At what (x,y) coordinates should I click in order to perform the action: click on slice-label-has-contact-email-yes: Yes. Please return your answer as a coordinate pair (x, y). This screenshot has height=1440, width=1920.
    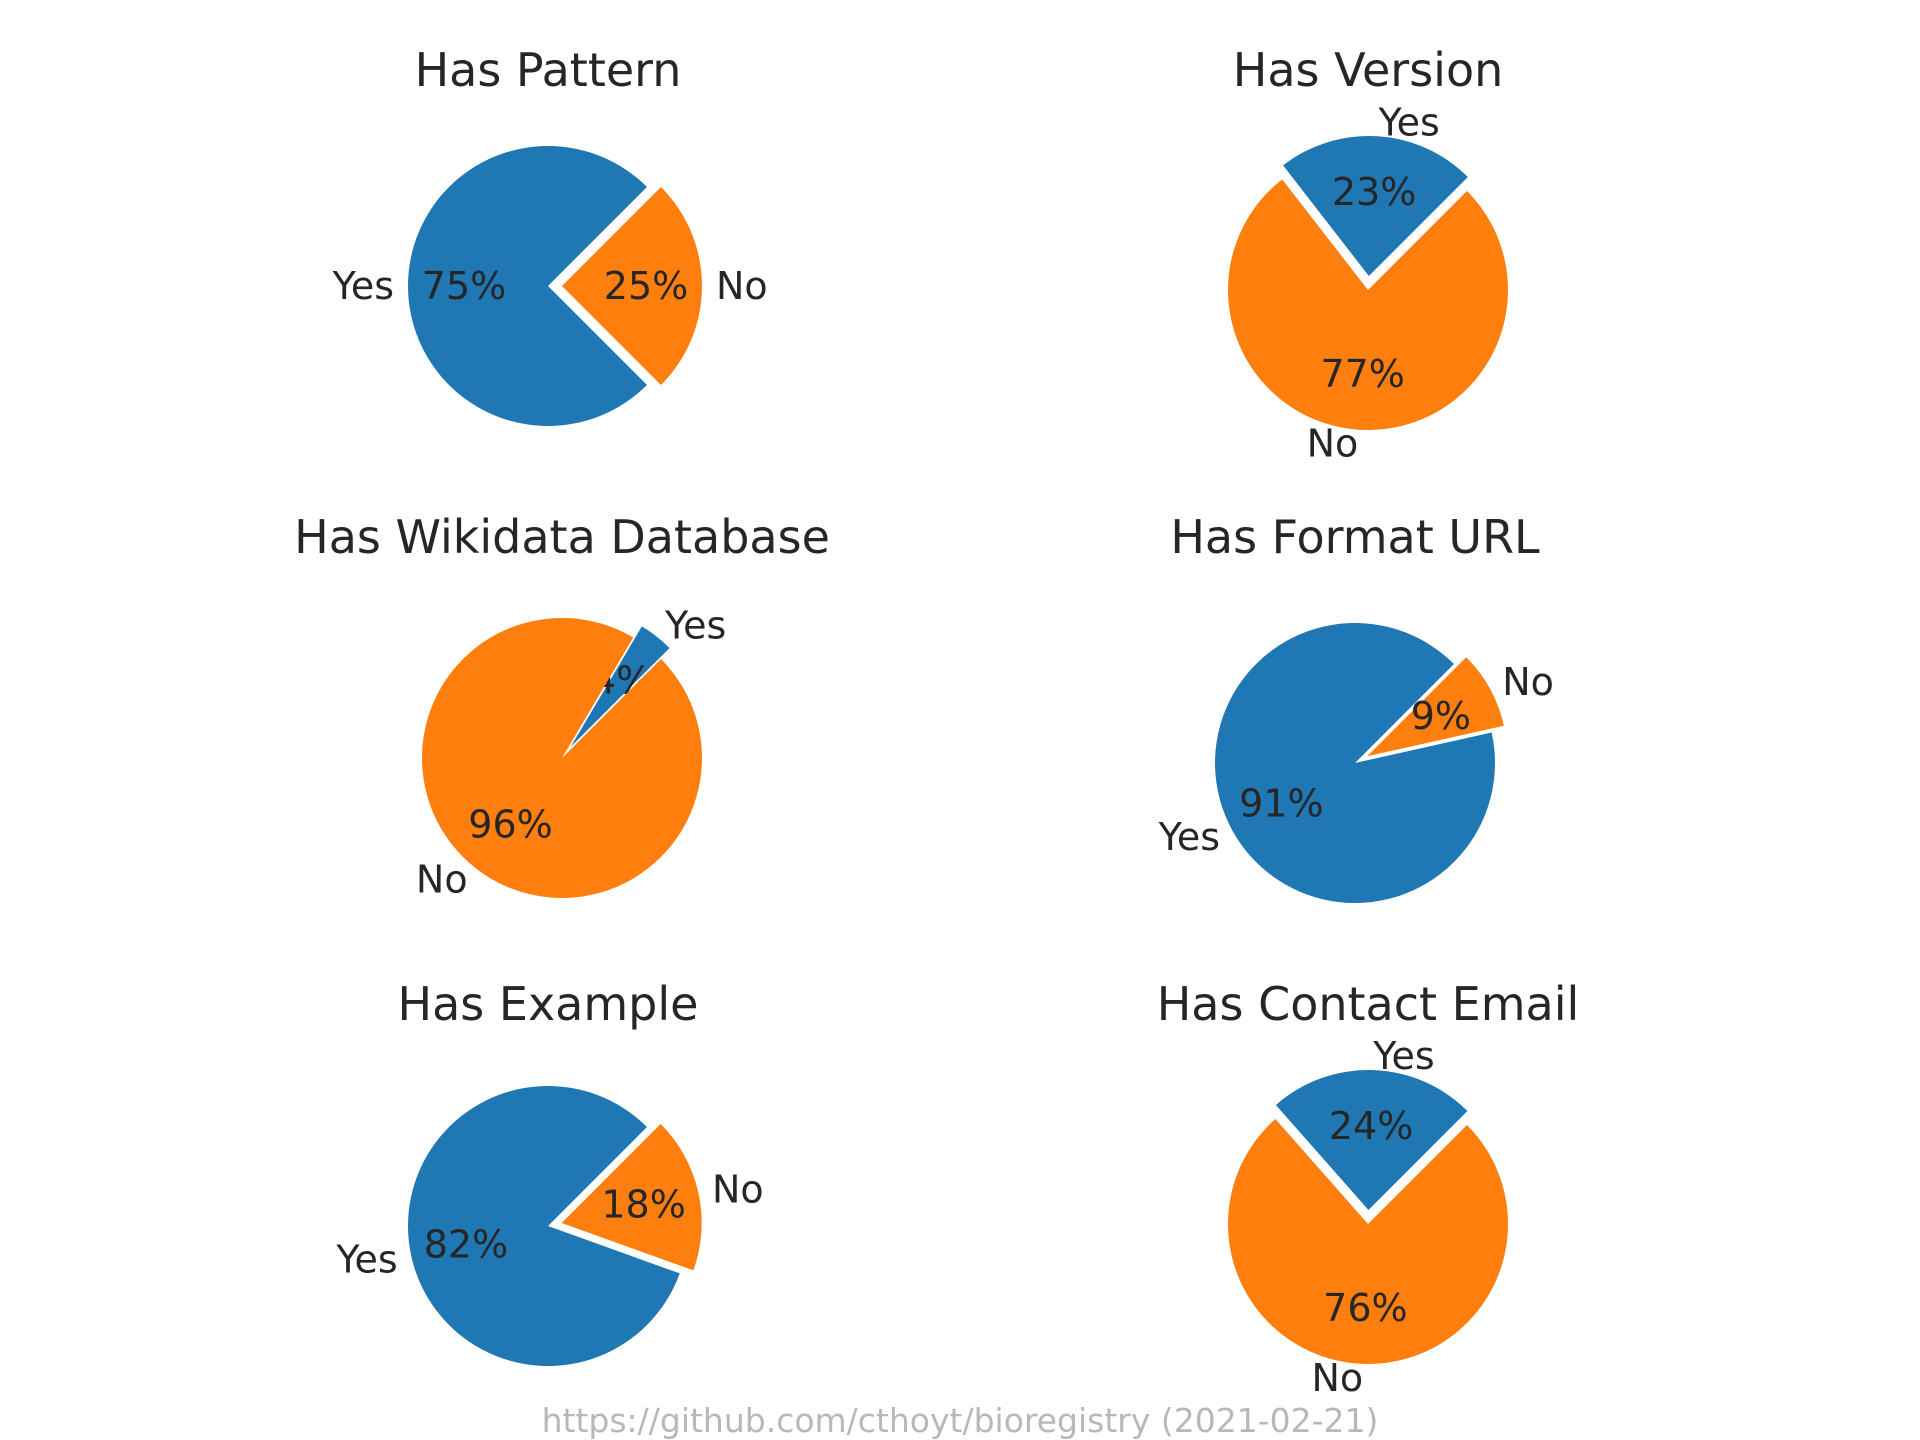
    Looking at the image, I should click on (1403, 1056).